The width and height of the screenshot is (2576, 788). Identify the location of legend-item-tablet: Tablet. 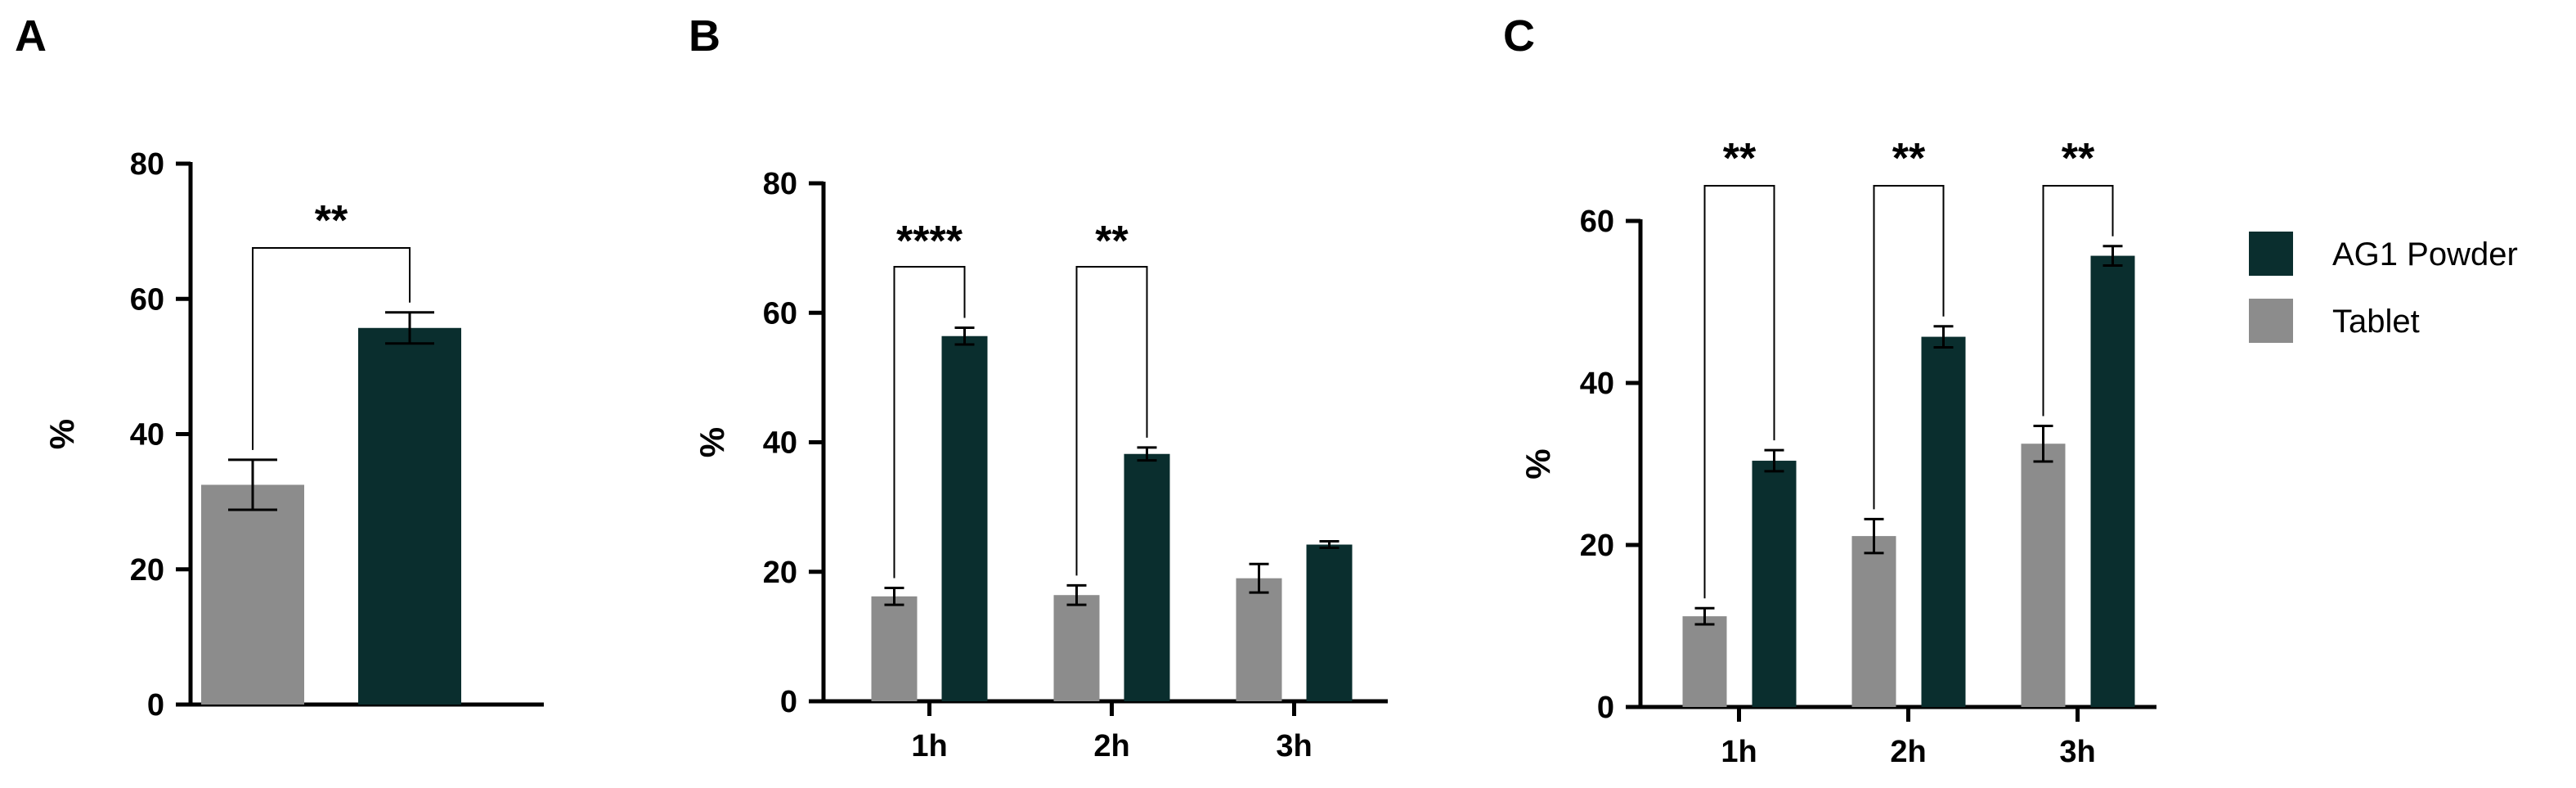
(2334, 321).